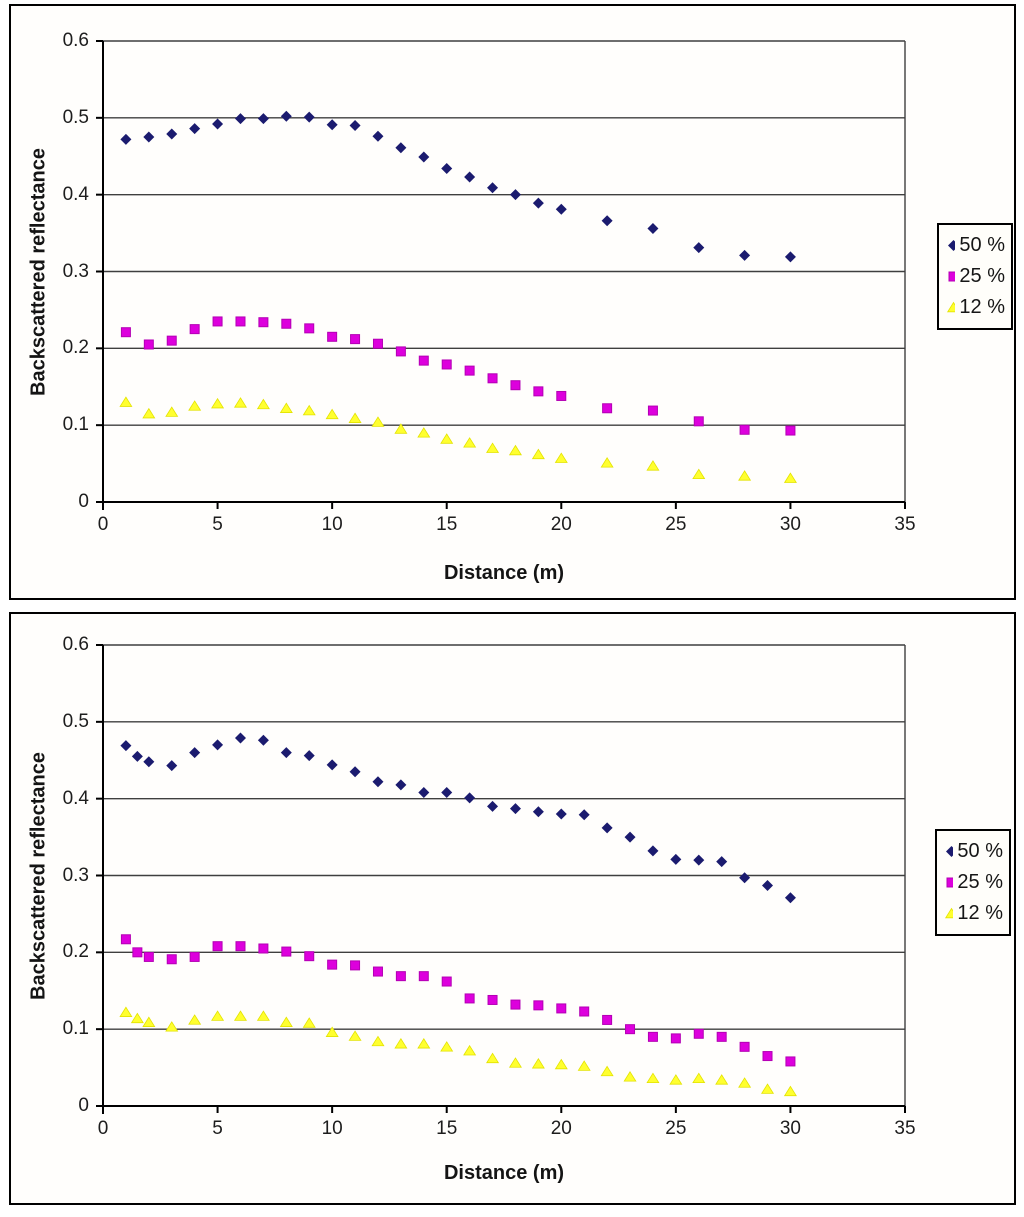 This screenshot has height=1217, width=1024. I want to click on y-tick-label: 0.1, so click(75, 1029).